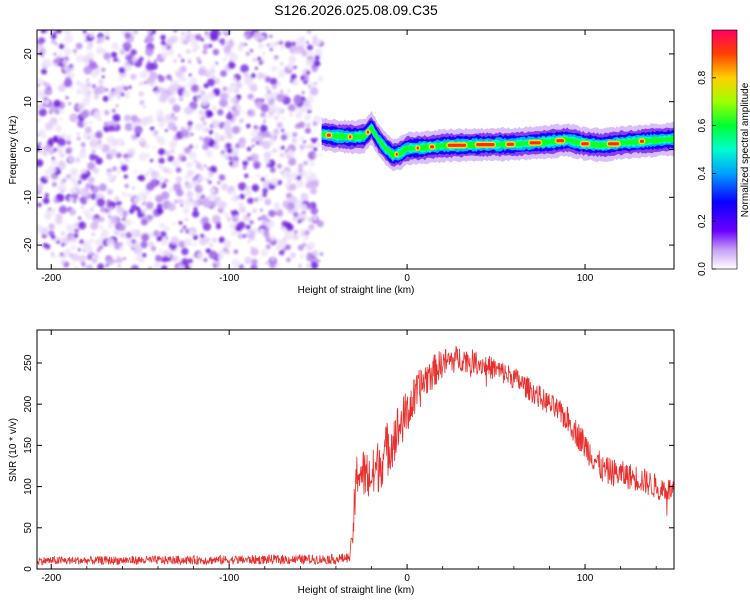 The width and height of the screenshot is (750, 600). Describe the element at coordinates (28, 102) in the screenshot. I see `heatmap-y-tick-label: 10` at that location.